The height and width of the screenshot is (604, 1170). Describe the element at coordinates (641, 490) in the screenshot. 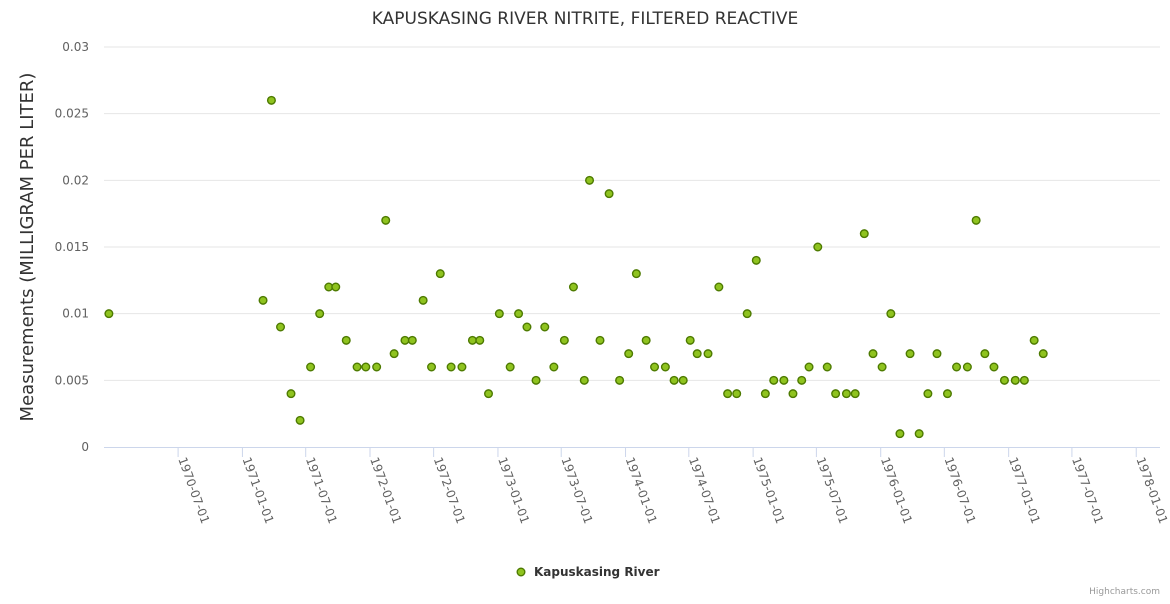

I see `x-tick-label: 1974-01-01` at that location.